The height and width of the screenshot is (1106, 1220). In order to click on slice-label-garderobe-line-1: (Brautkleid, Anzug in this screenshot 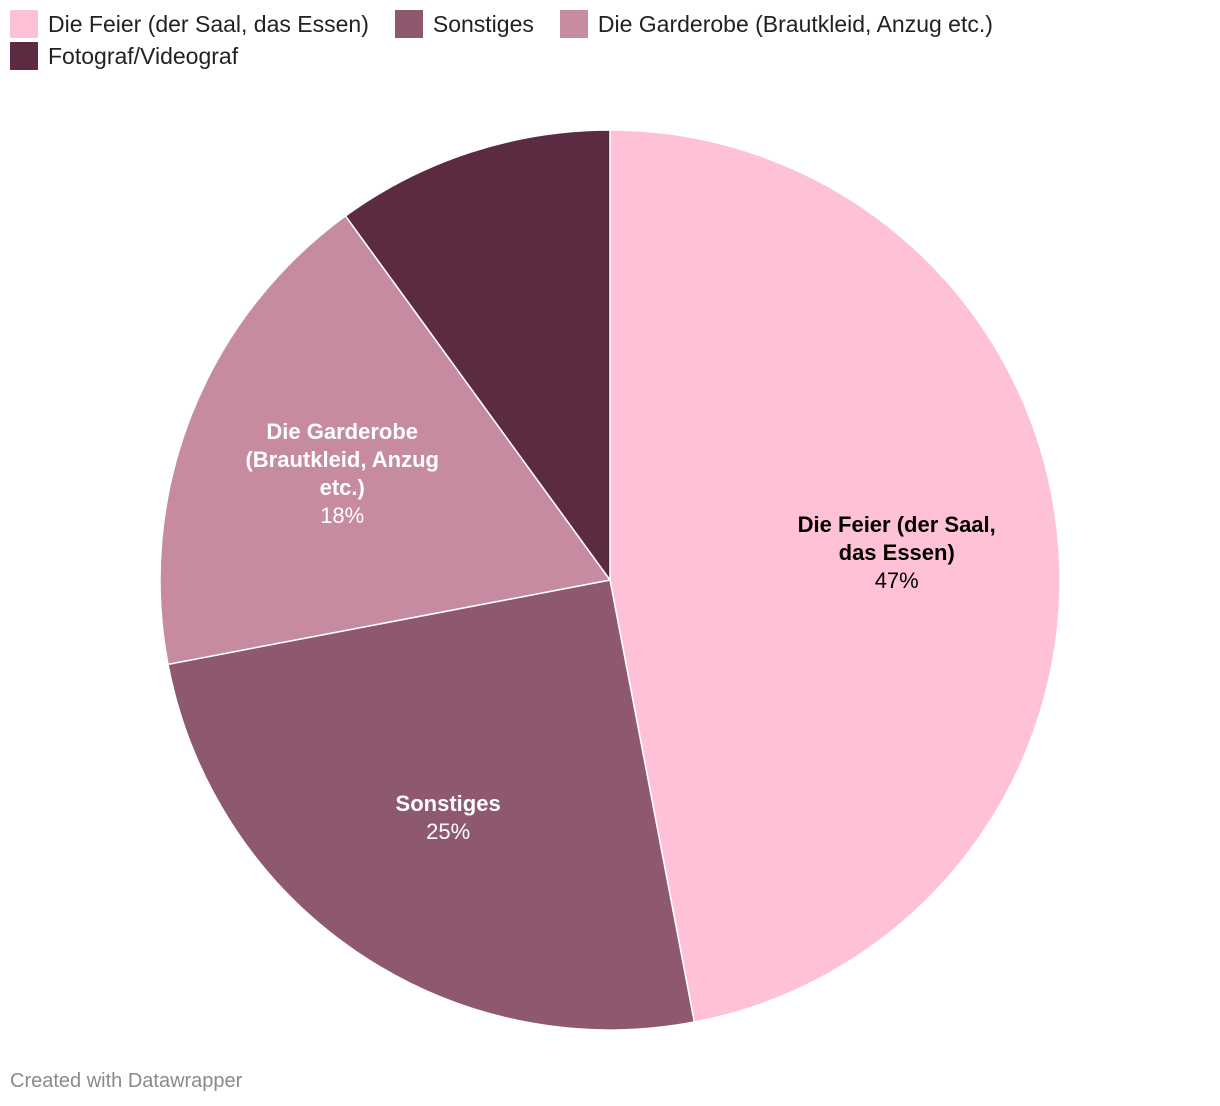, I will do `click(342, 459)`.